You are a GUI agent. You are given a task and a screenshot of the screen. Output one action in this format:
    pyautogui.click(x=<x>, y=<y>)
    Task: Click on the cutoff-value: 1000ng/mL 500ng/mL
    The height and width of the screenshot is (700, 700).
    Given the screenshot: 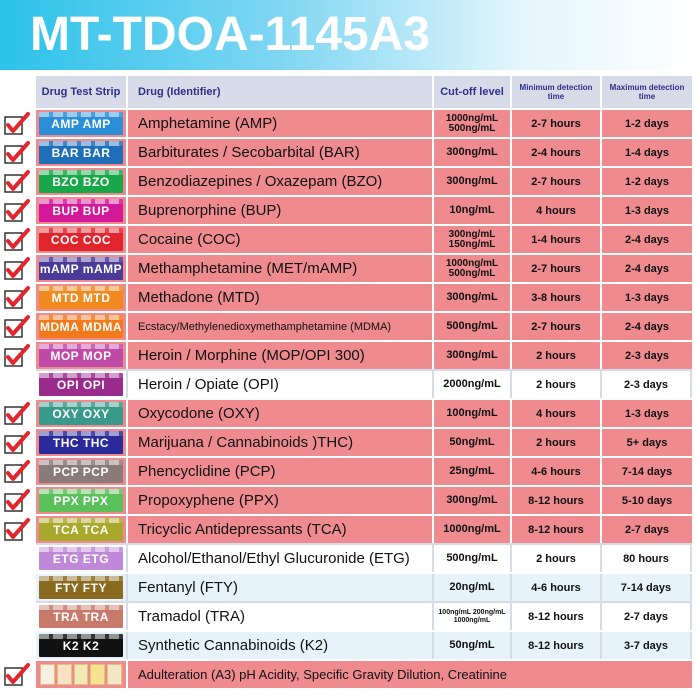 What is the action you would take?
    pyautogui.click(x=472, y=268)
    